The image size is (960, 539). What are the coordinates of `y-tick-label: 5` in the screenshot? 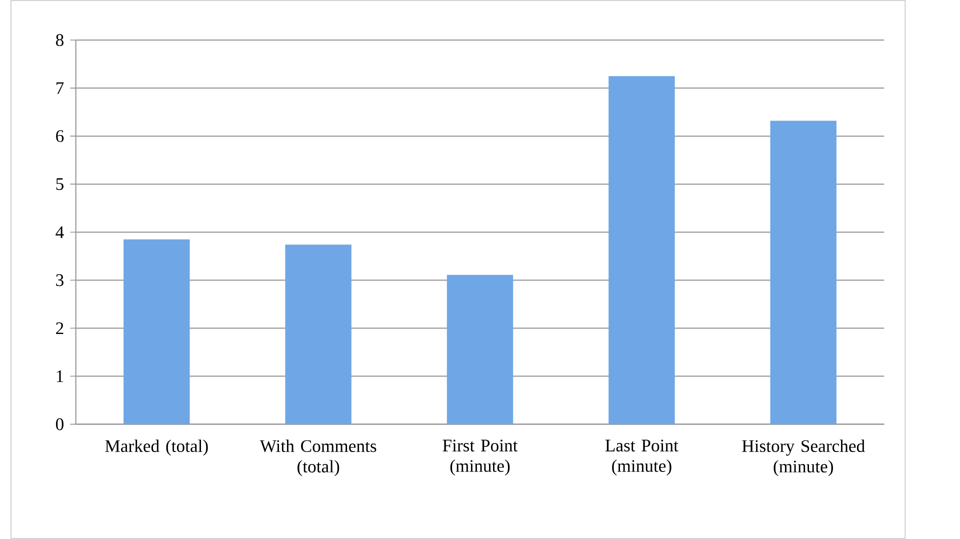 It's located at (60, 184).